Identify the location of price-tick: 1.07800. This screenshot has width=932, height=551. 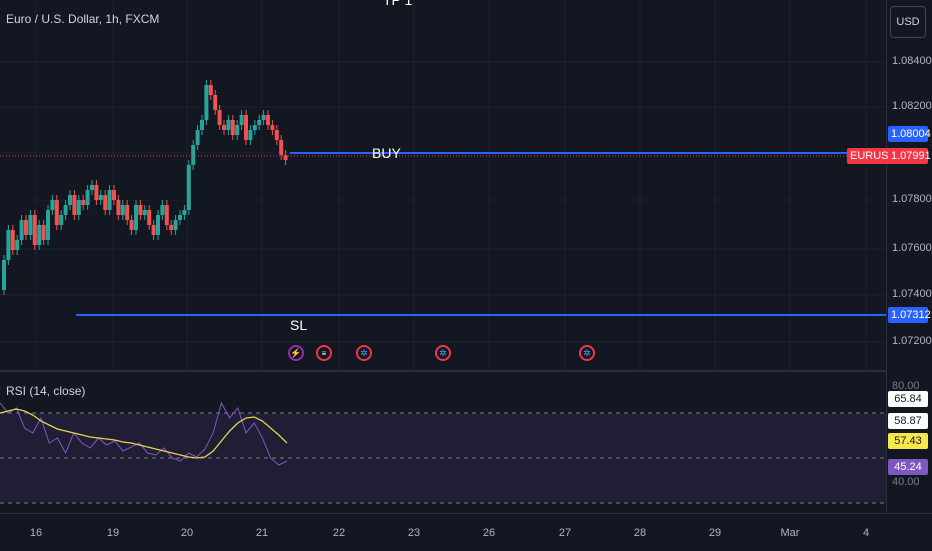
(912, 199).